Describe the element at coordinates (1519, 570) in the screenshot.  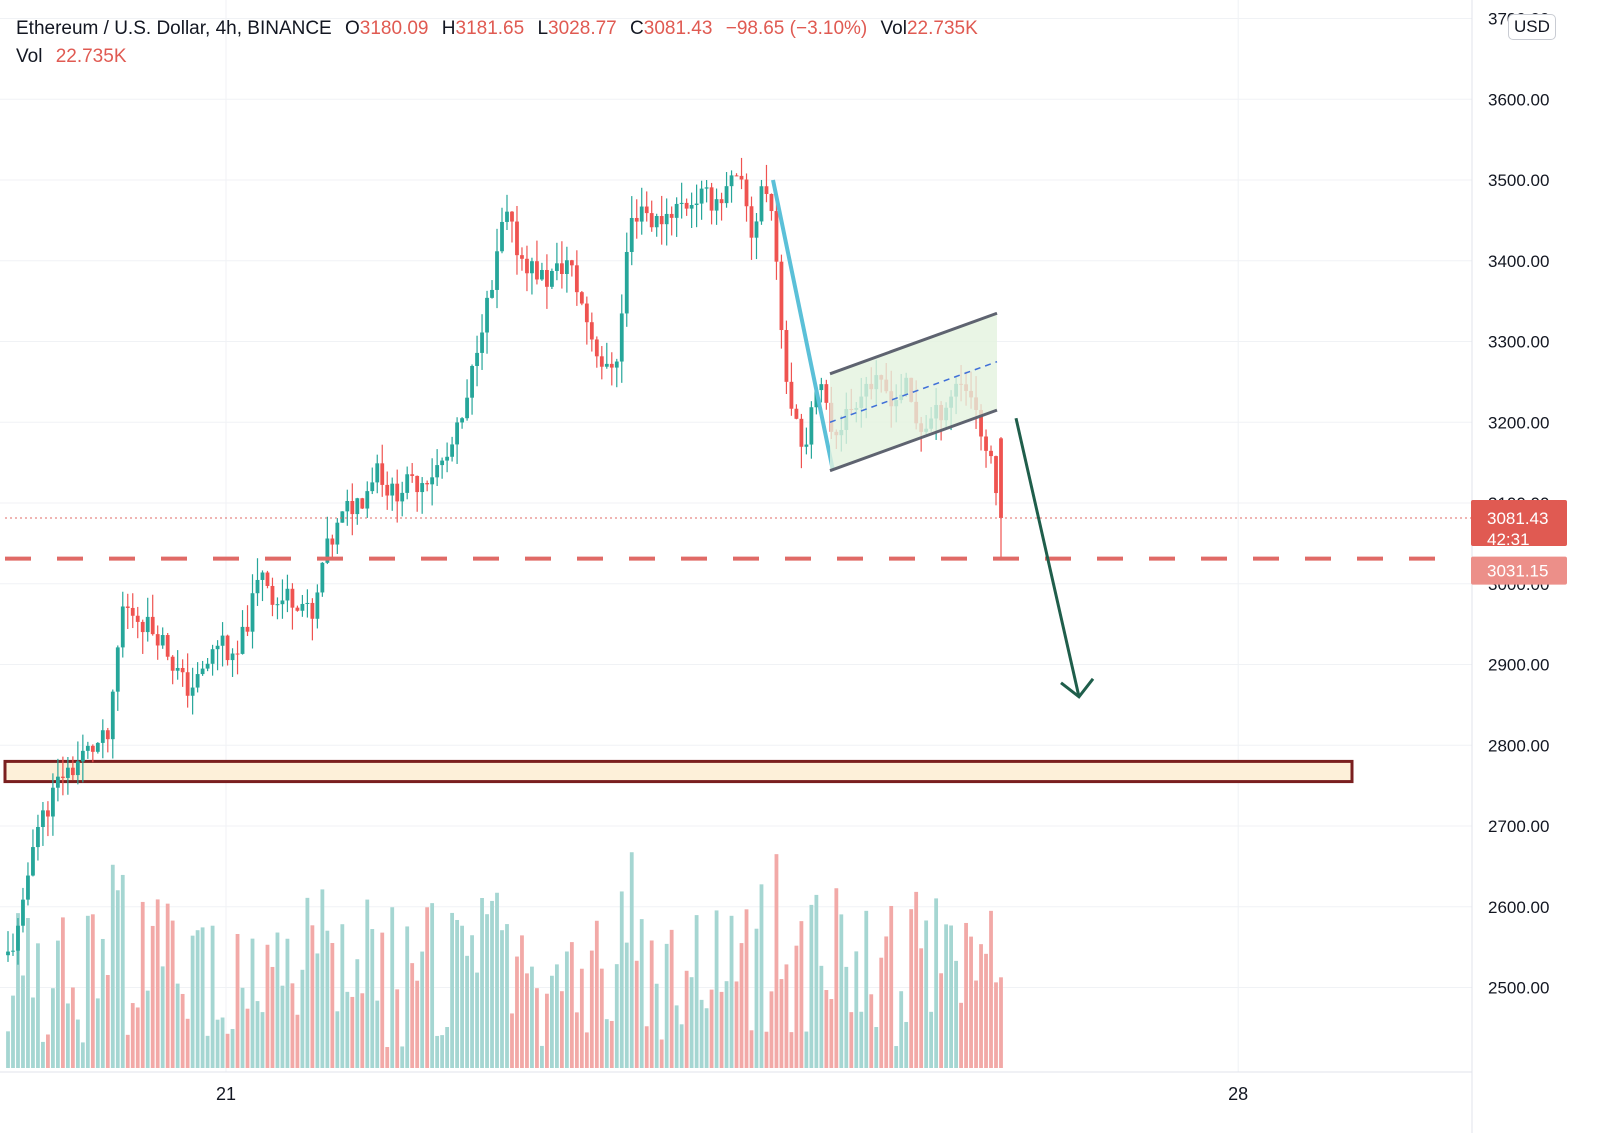
I see `line-price-tag` at that location.